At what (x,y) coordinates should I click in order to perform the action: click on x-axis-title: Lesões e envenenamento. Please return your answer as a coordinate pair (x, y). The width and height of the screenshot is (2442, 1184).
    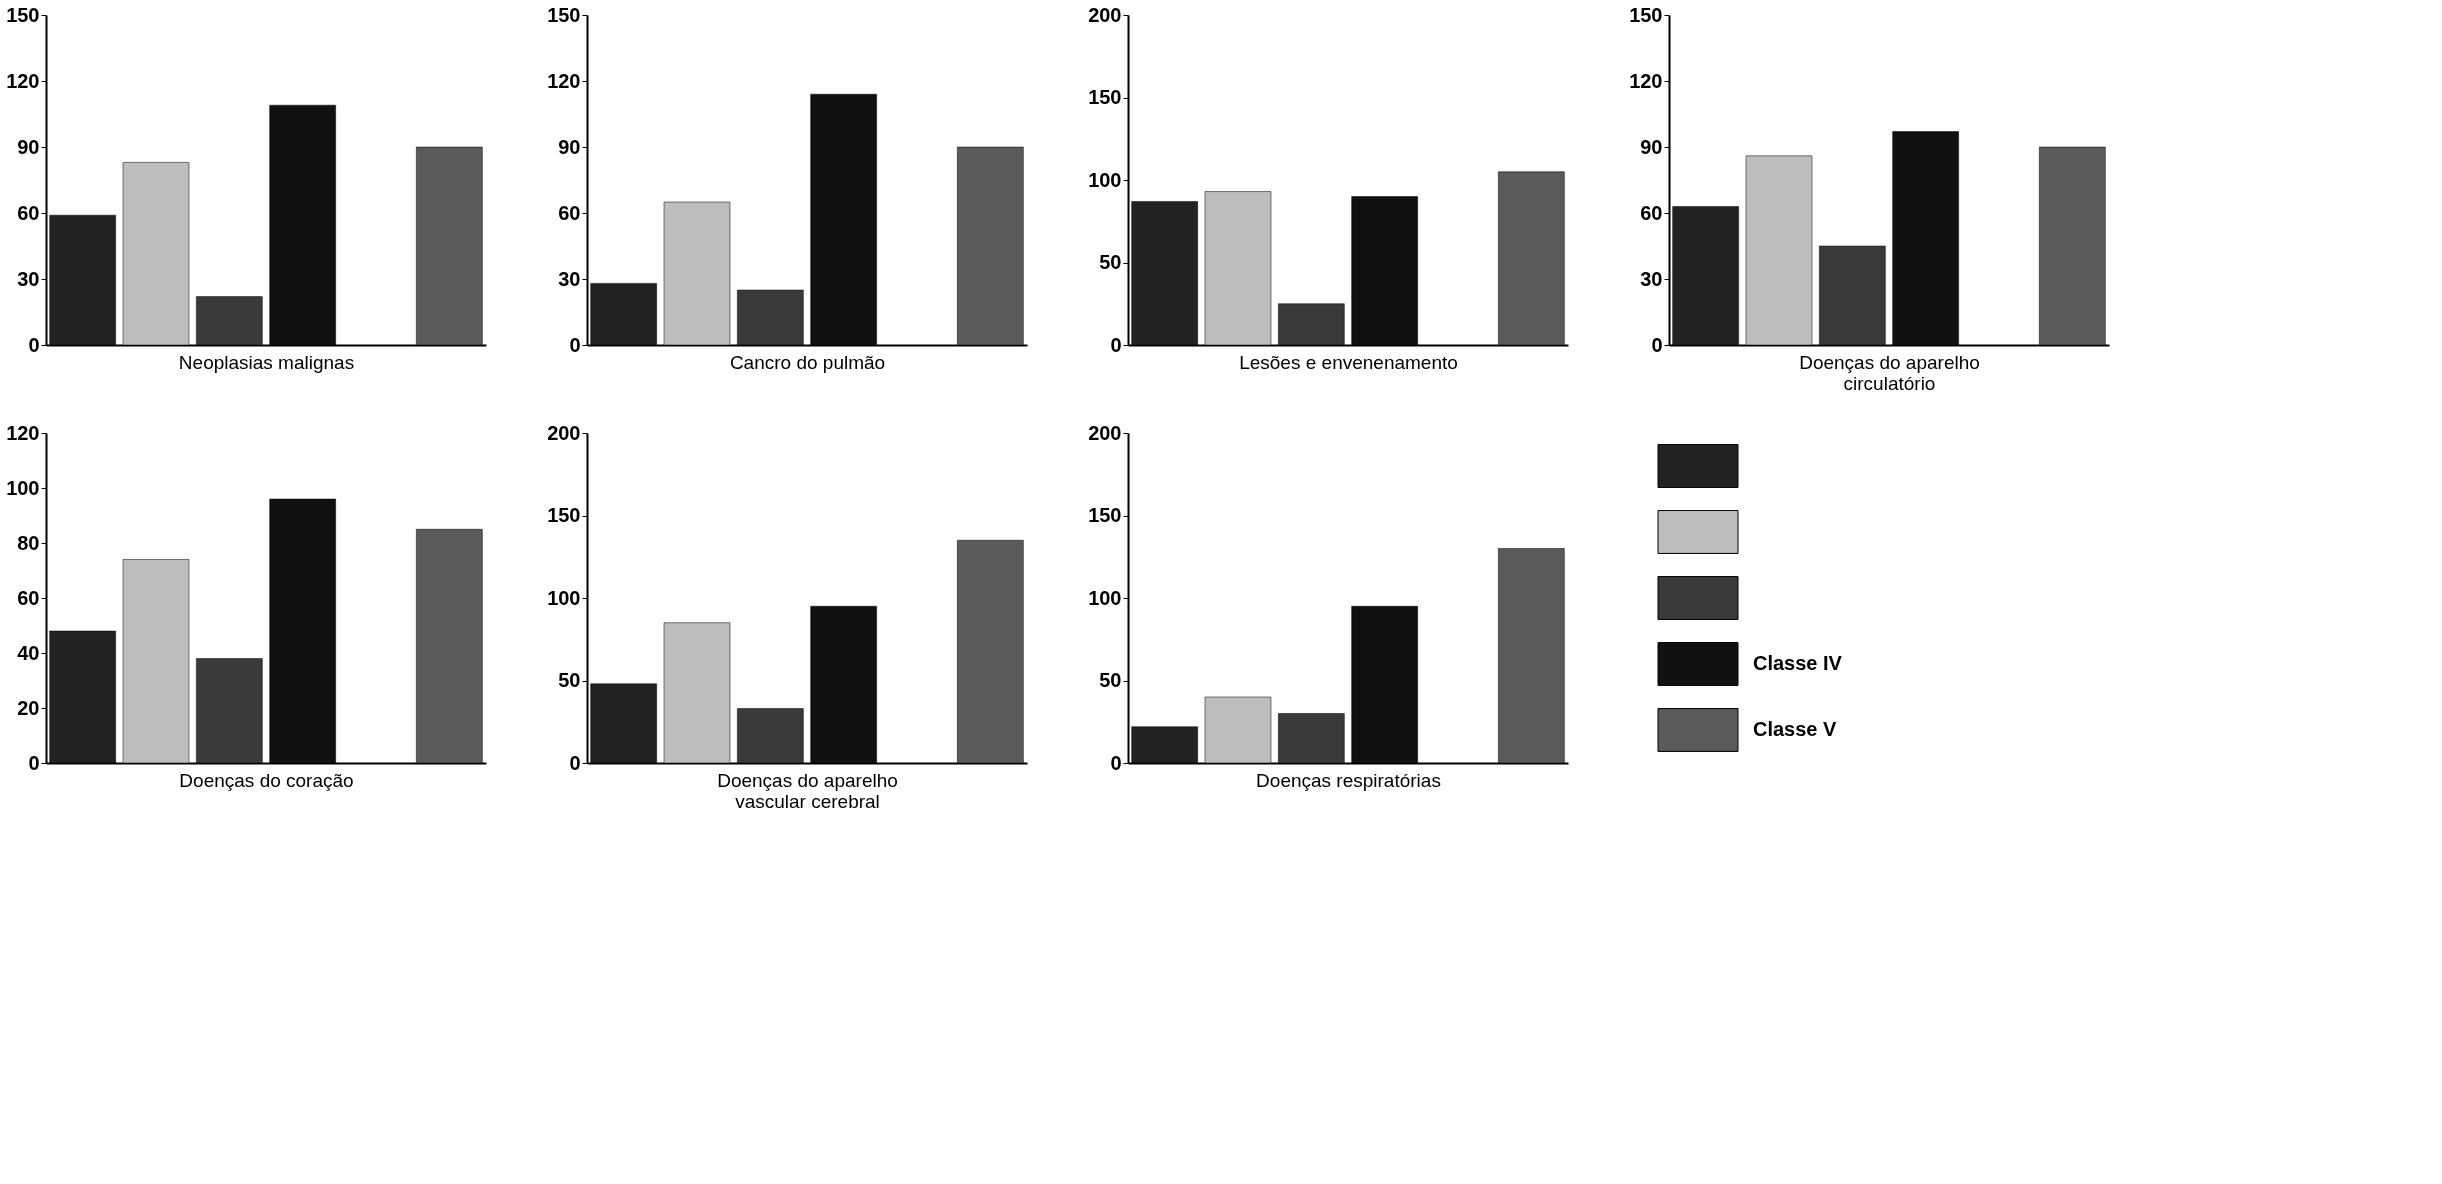
    Looking at the image, I should click on (1348, 362).